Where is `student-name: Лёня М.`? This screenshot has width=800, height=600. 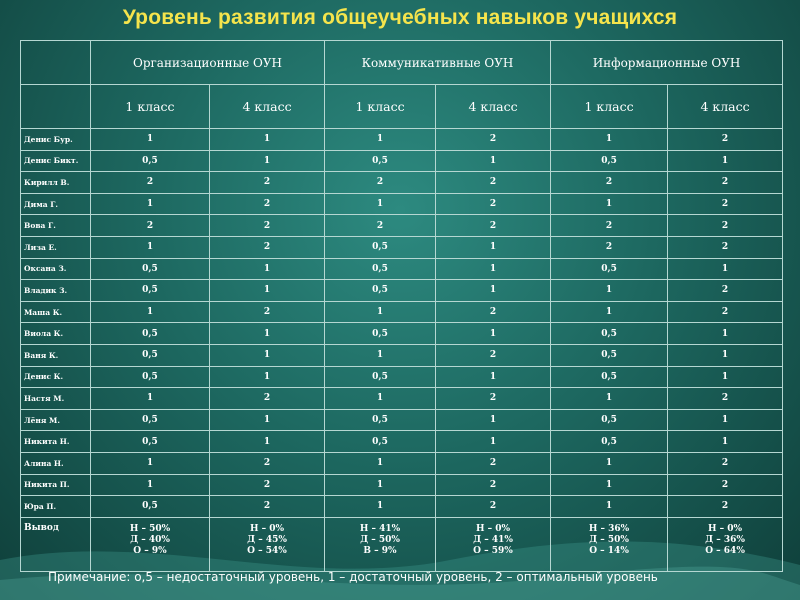 student-name: Лёня М. is located at coordinates (55, 420).